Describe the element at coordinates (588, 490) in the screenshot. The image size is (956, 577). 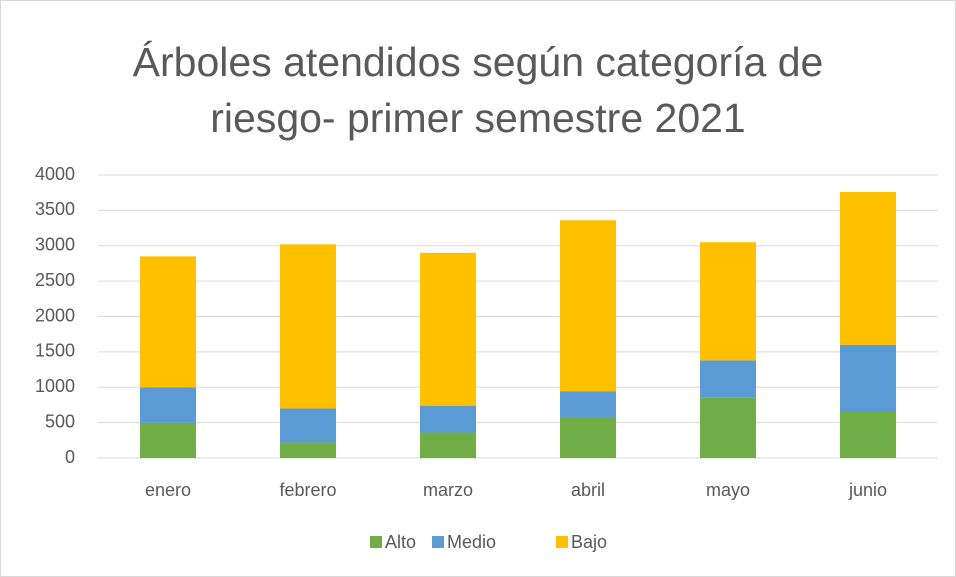
I see `x-tick-label: abril` at that location.